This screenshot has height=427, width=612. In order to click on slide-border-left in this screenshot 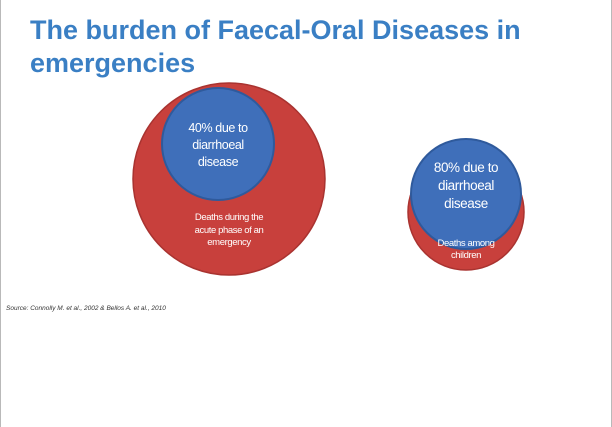, I will do `click(0, 213)`.